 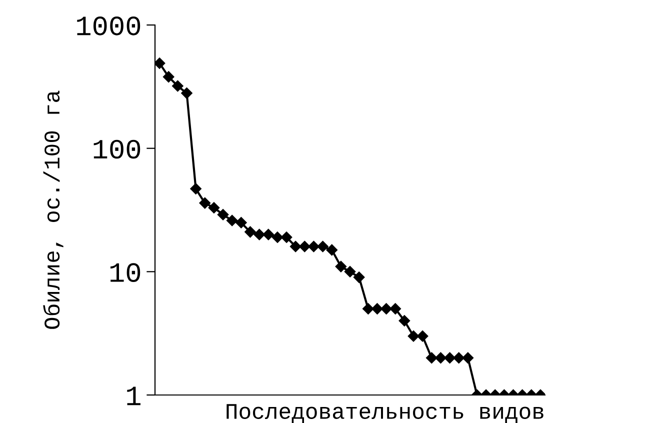 What do you see at coordinates (53, 209) in the screenshot?
I see `y-axis-title: Обилие, ос./100 га` at bounding box center [53, 209].